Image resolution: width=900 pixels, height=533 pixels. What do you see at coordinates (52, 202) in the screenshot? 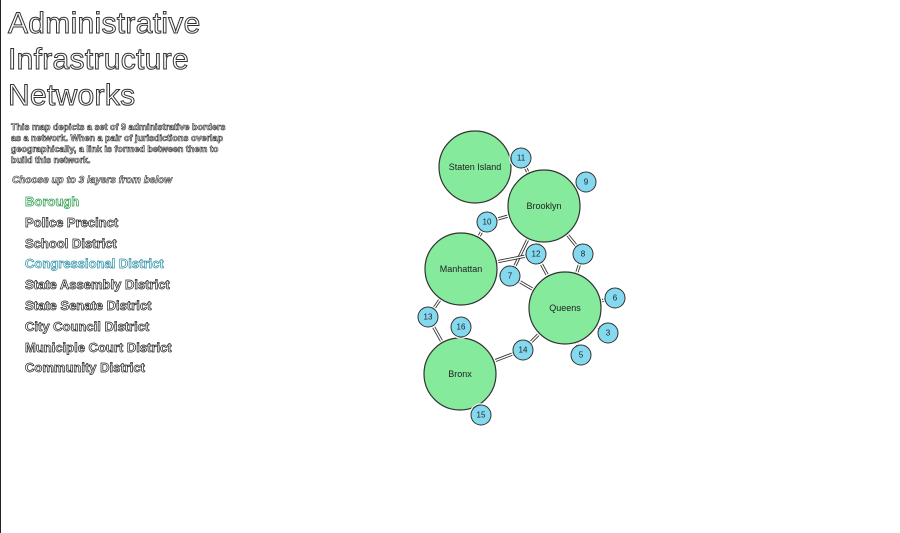
I see `layer-item-borough: Borough` at bounding box center [52, 202].